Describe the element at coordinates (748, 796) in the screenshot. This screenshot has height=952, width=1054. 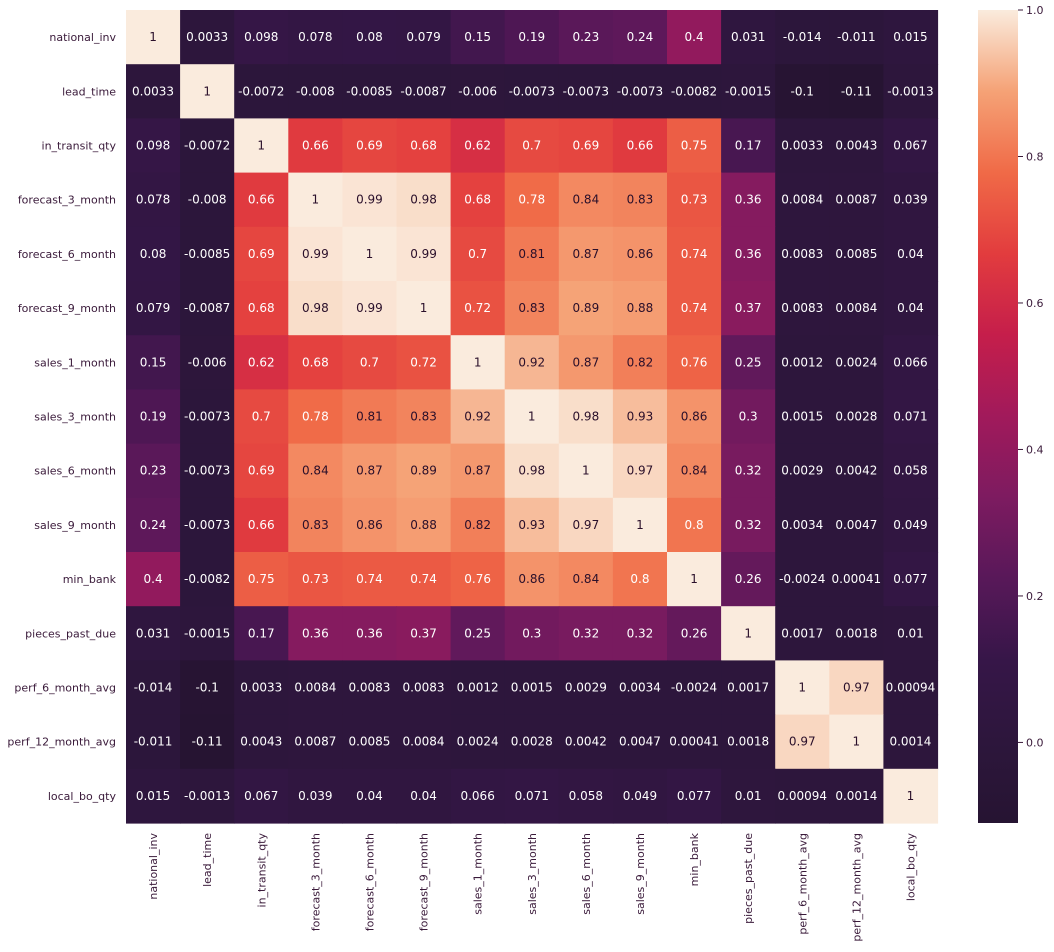
I see `cell-annotation: 0.01` at that location.